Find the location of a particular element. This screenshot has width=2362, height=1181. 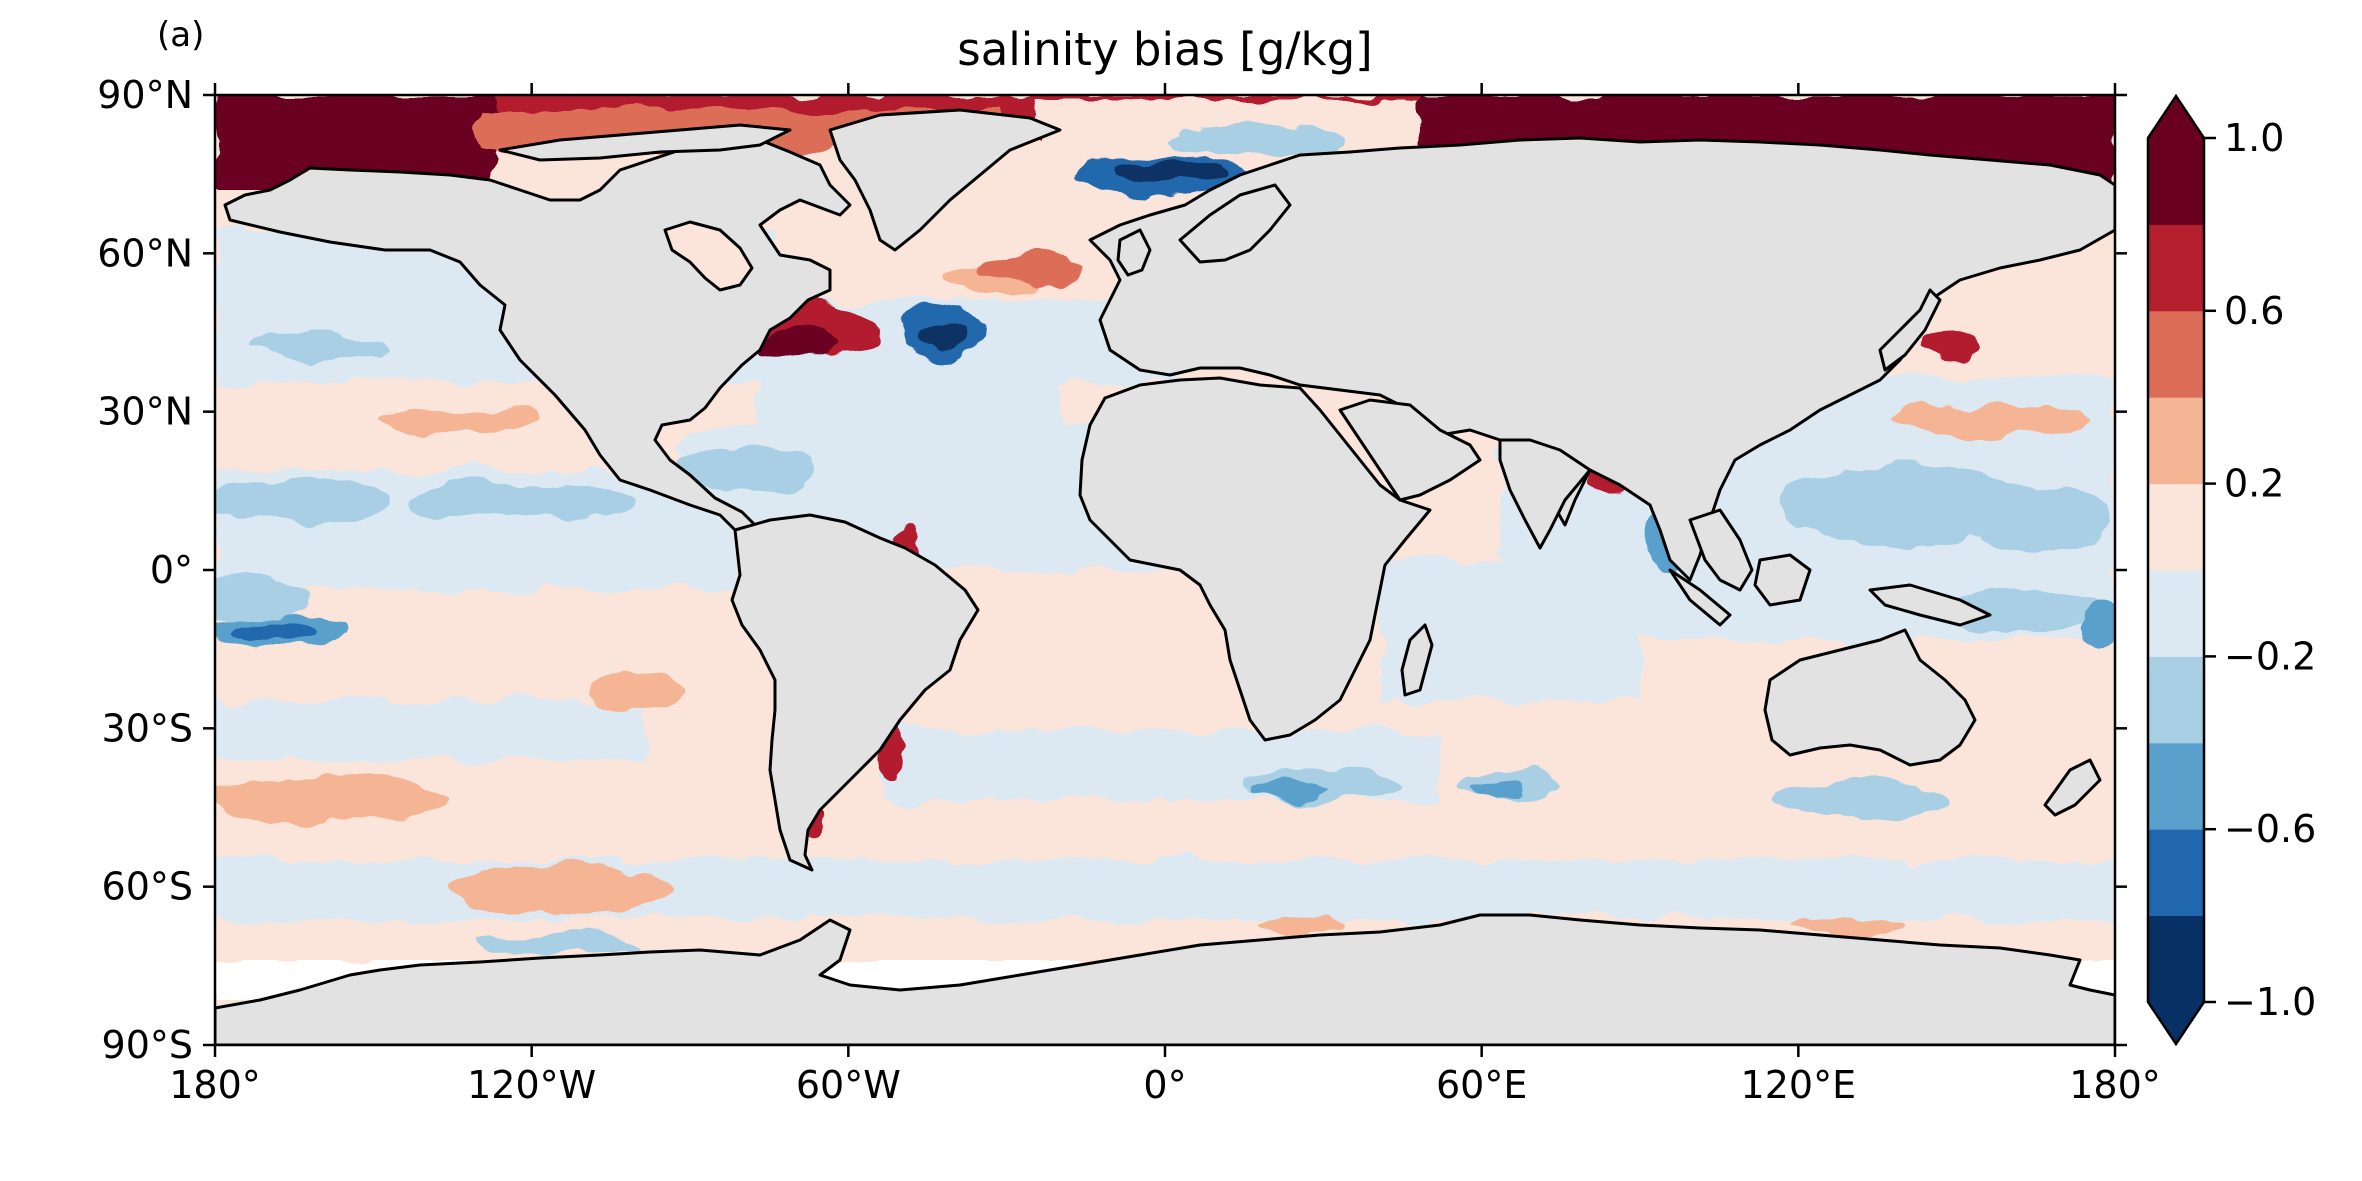

y-tick-label: 60°S is located at coordinates (147, 887).